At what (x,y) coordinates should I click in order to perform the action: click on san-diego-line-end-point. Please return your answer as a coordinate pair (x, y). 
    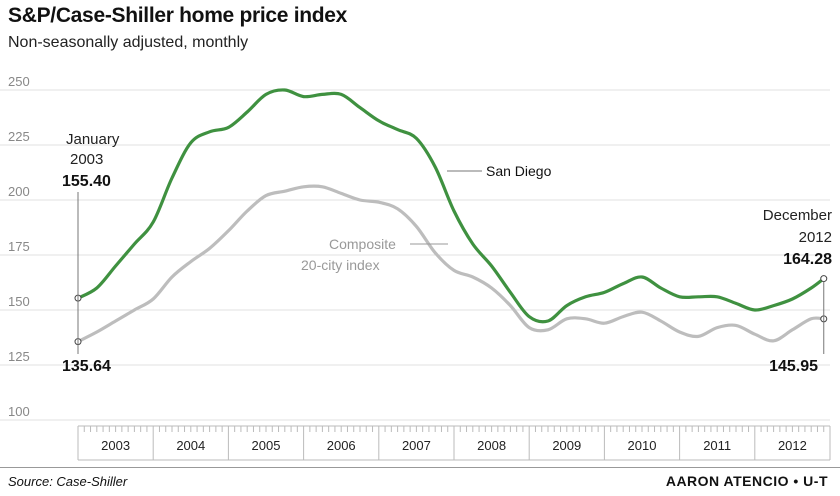
    Looking at the image, I should click on (824, 279).